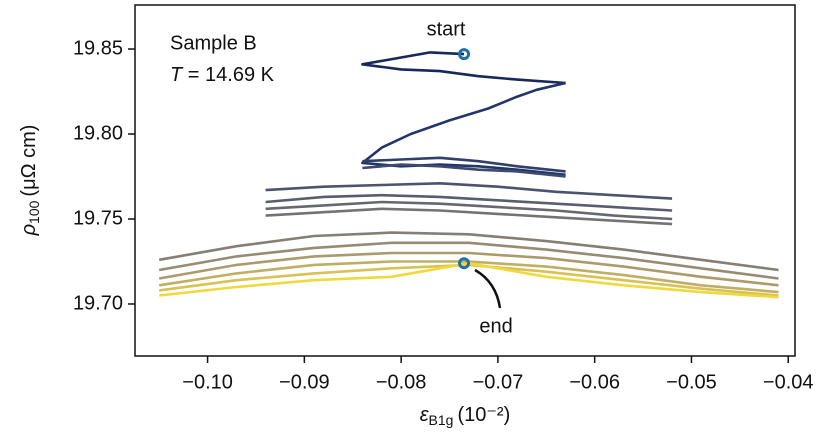 The width and height of the screenshot is (821, 437). I want to click on y-tick-label: 19.75, so click(98, 218).